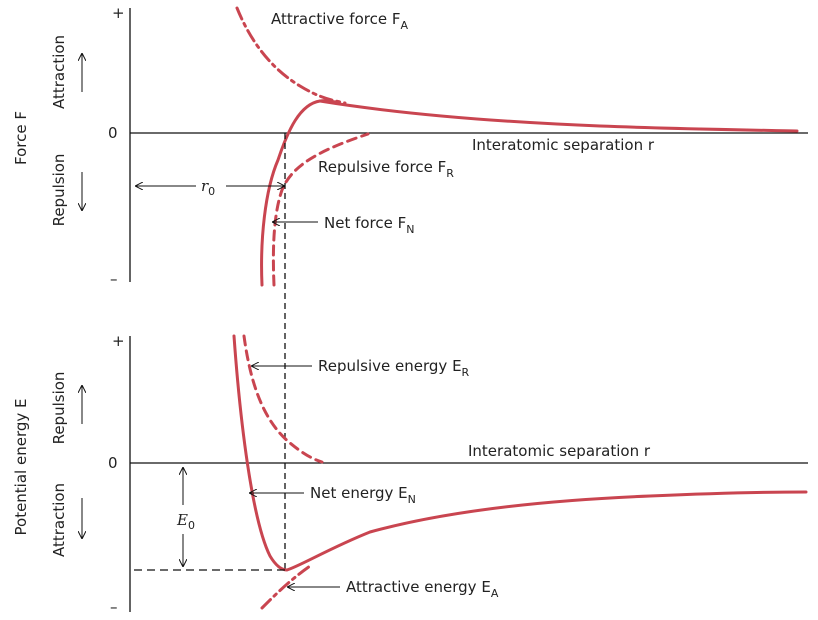  What do you see at coordinates (563, 145) in the screenshot?
I see `force-x-axis-title: Interatomic separation r` at bounding box center [563, 145].